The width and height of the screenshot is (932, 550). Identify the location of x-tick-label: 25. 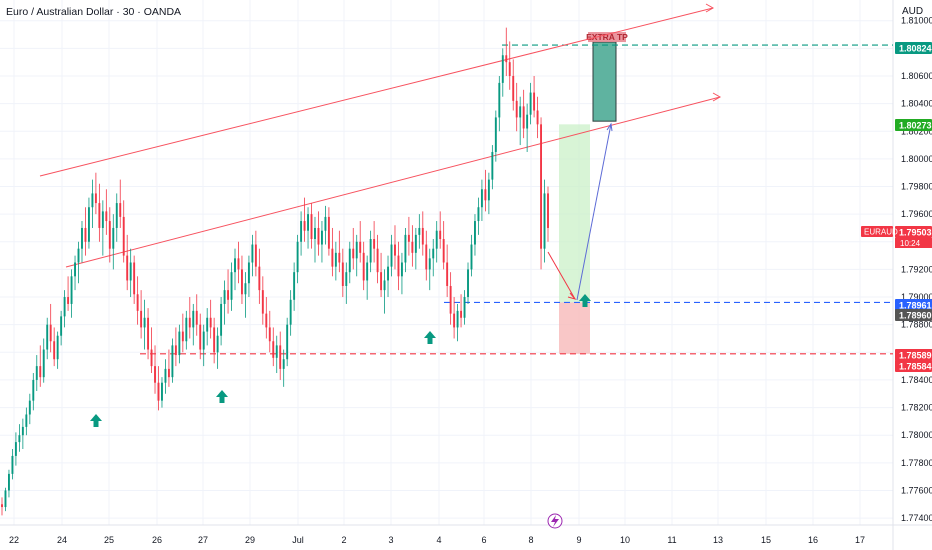
(109, 540).